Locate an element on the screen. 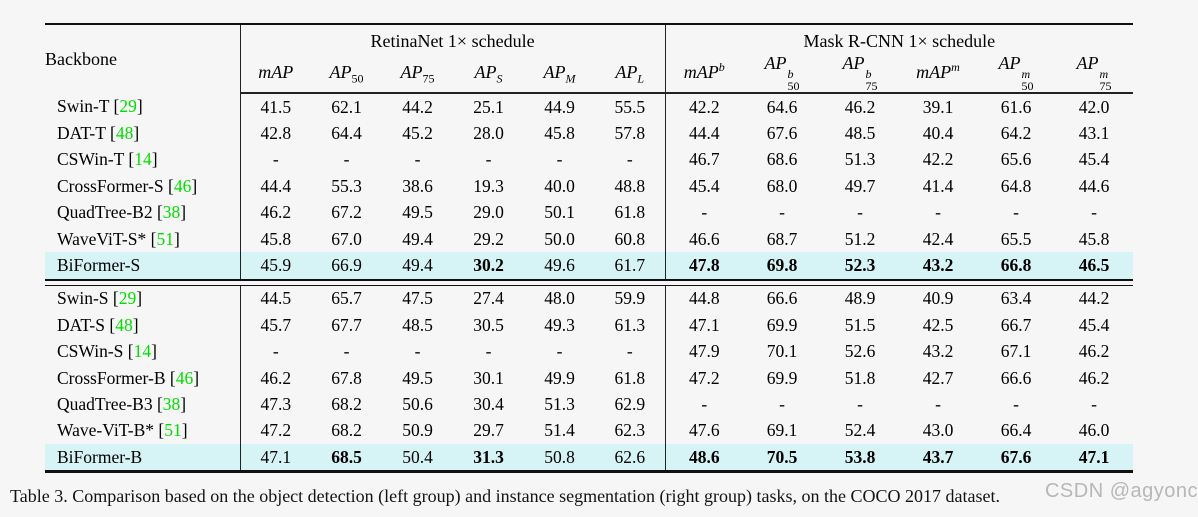  metric-cell: 38.6 is located at coordinates (417, 185).